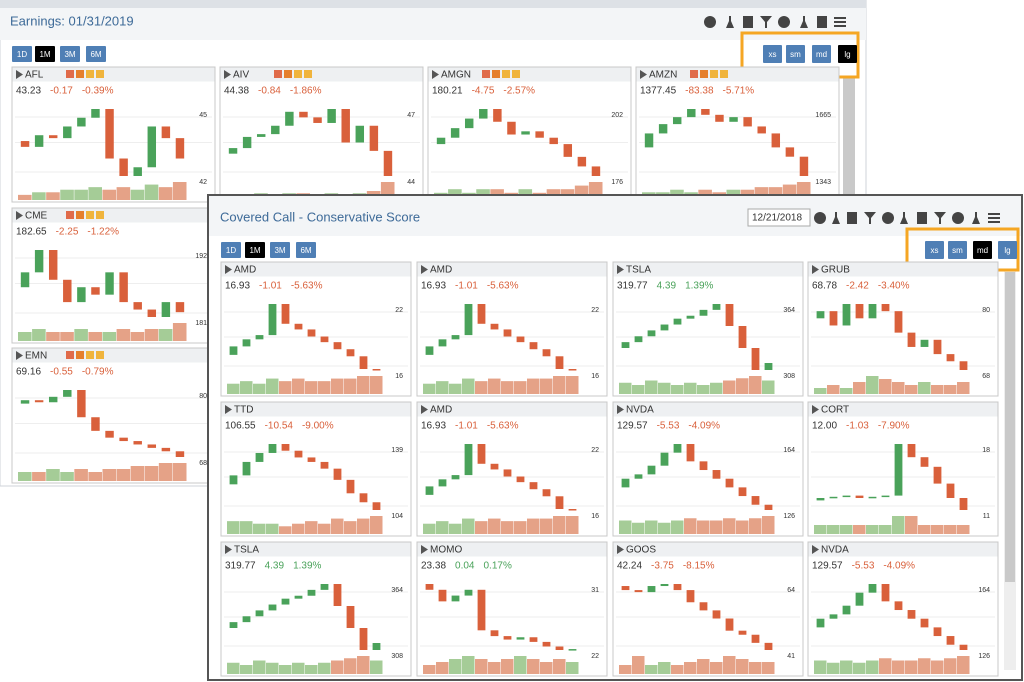 The height and width of the screenshot is (682, 1024). What do you see at coordinates (270, 286) in the screenshot?
I see `quote-change: -1.01` at bounding box center [270, 286].